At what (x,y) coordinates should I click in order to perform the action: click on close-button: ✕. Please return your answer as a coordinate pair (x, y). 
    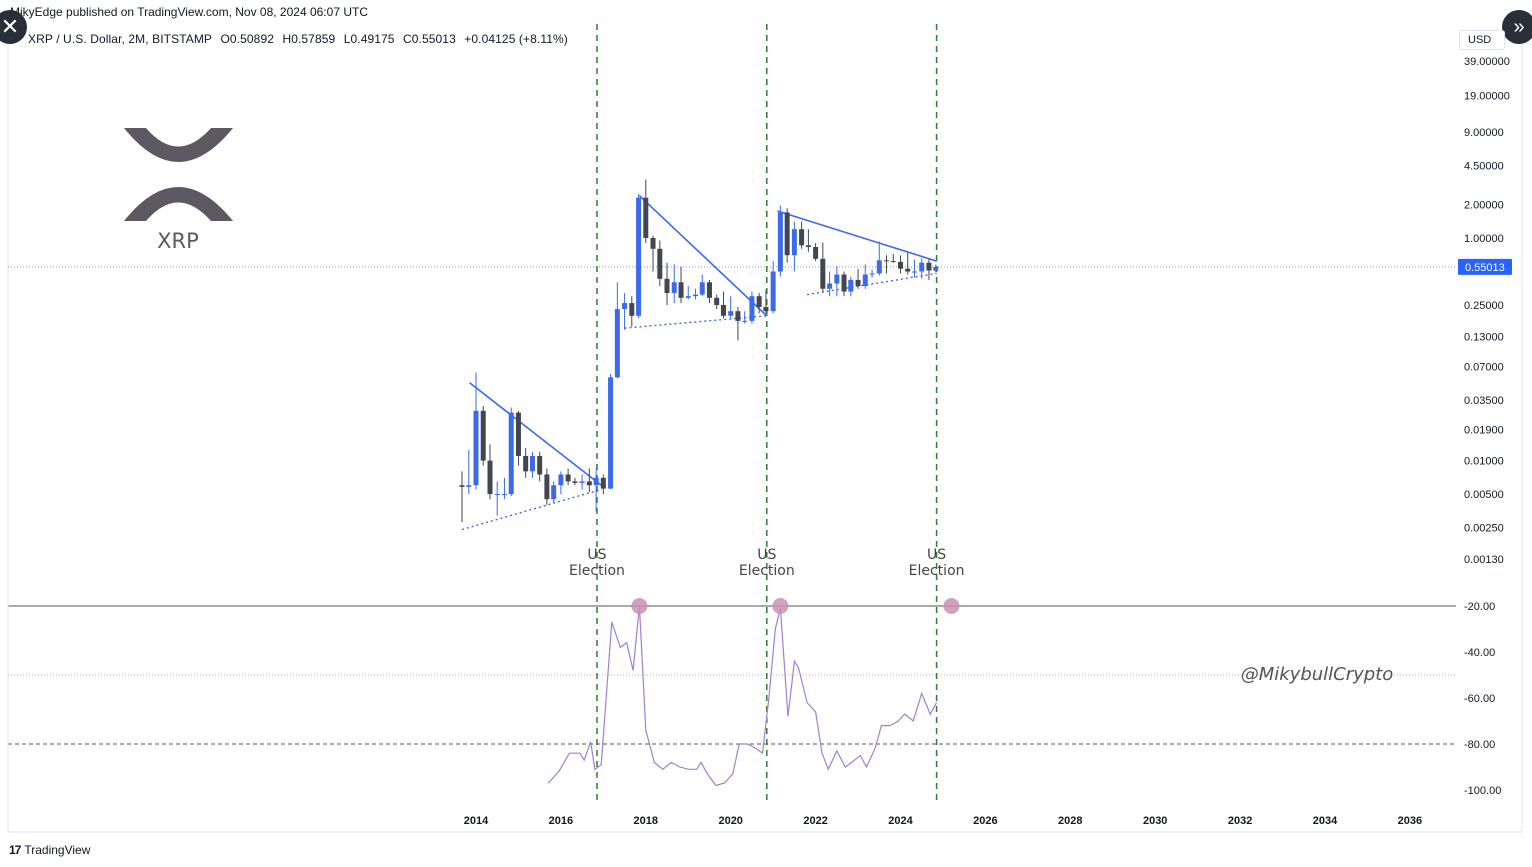
    Looking at the image, I should click on (13, 27).